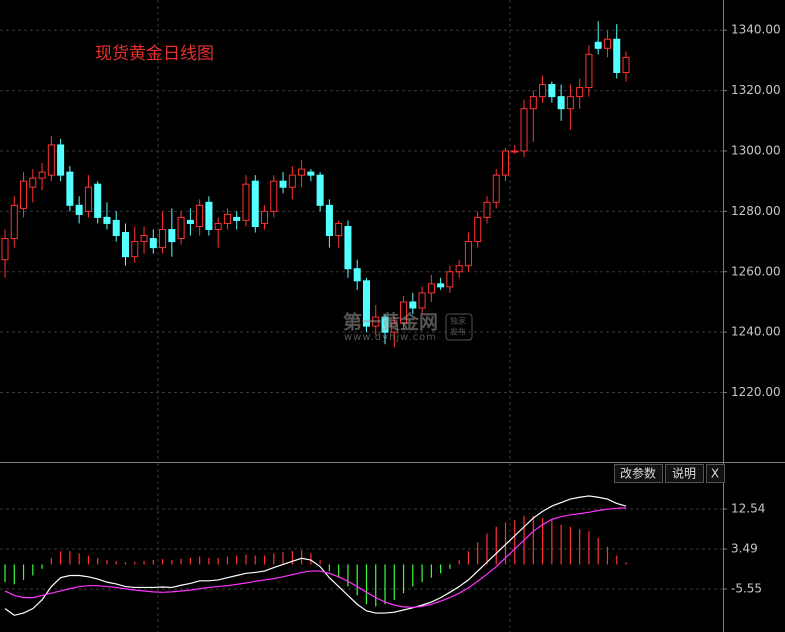 The width and height of the screenshot is (785, 632). What do you see at coordinates (756, 150) in the screenshot?
I see `y-tick-label: 1300.00` at bounding box center [756, 150].